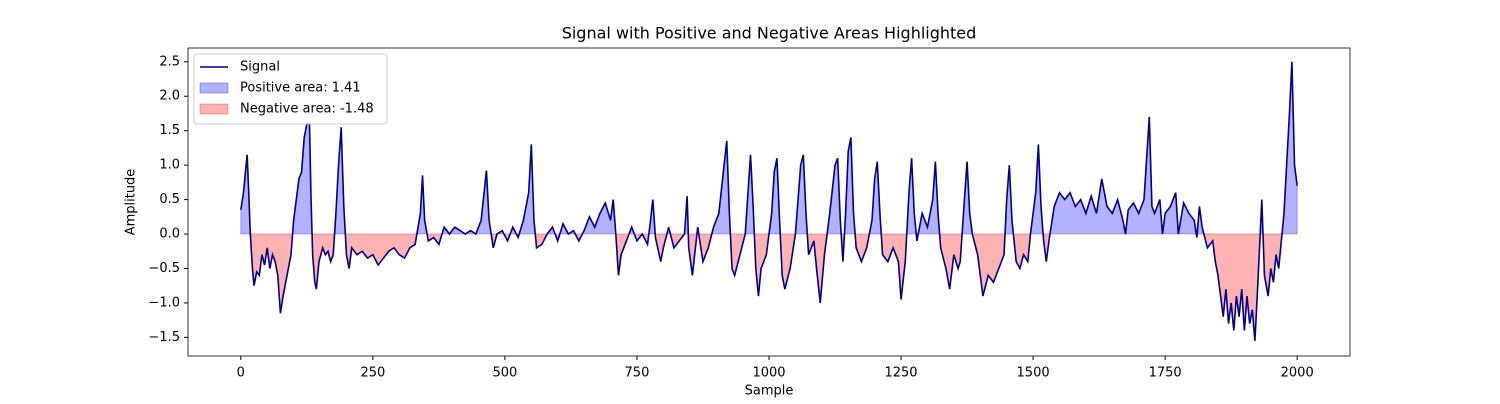 Image resolution: width=1500 pixels, height=404 pixels. What do you see at coordinates (164, 268) in the screenshot?
I see `y-tick-label: −0.5` at bounding box center [164, 268].